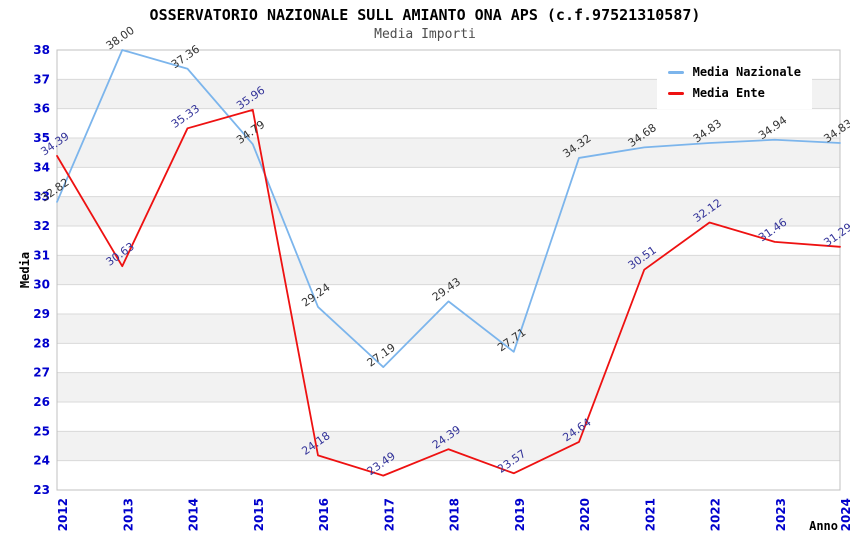 The width and height of the screenshot is (850, 550). What do you see at coordinates (455, 514) in the screenshot?
I see `x-tick-label: 2018` at bounding box center [455, 514].